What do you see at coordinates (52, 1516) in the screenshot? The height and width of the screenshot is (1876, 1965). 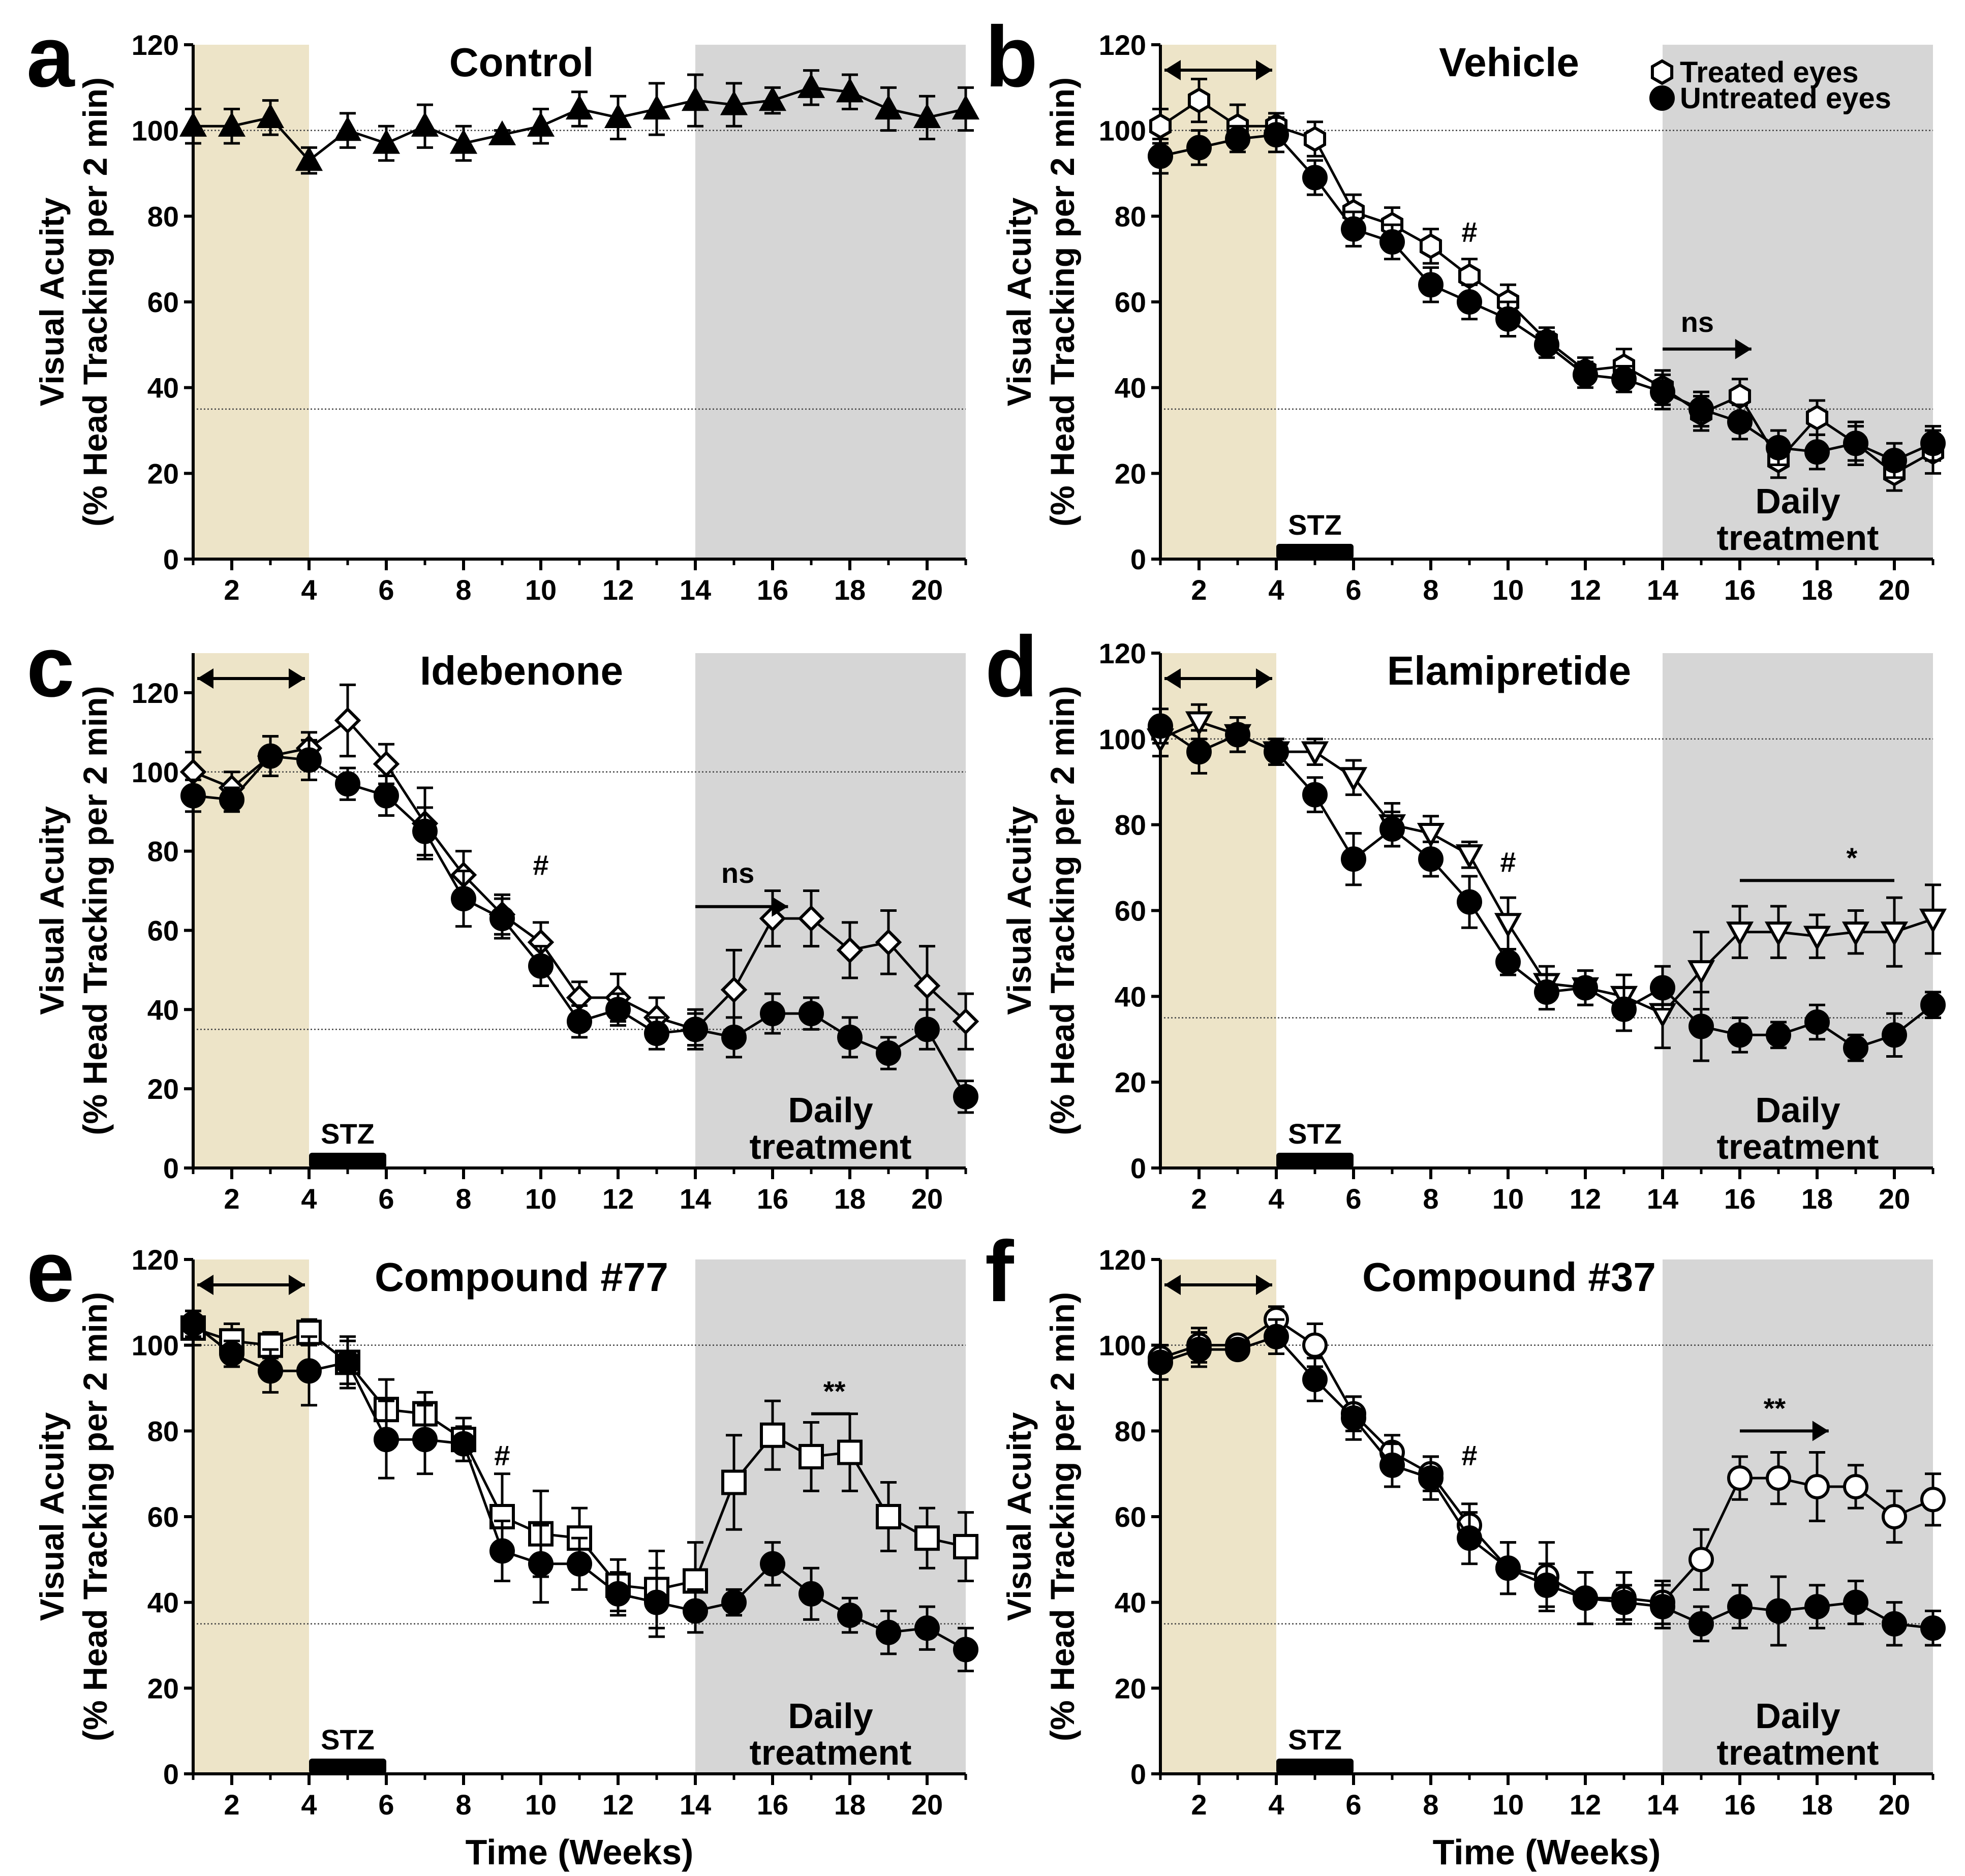 I see `panel-e-y-axis-label-line1: Visual Acuity` at bounding box center [52, 1516].